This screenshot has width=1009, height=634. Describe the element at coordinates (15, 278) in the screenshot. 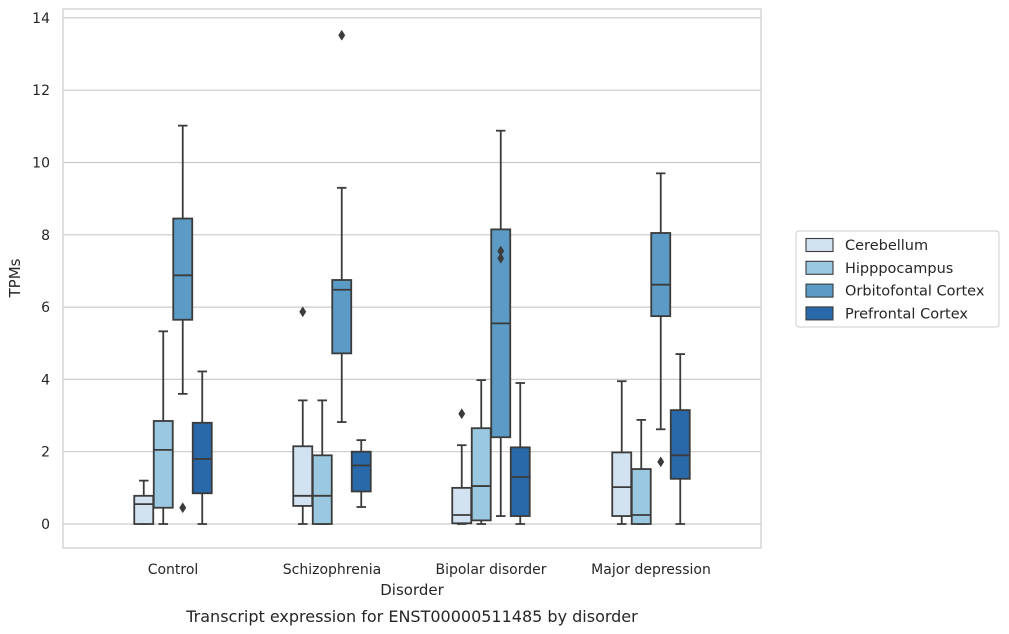

I see `y-axis-title: TPMs` at that location.